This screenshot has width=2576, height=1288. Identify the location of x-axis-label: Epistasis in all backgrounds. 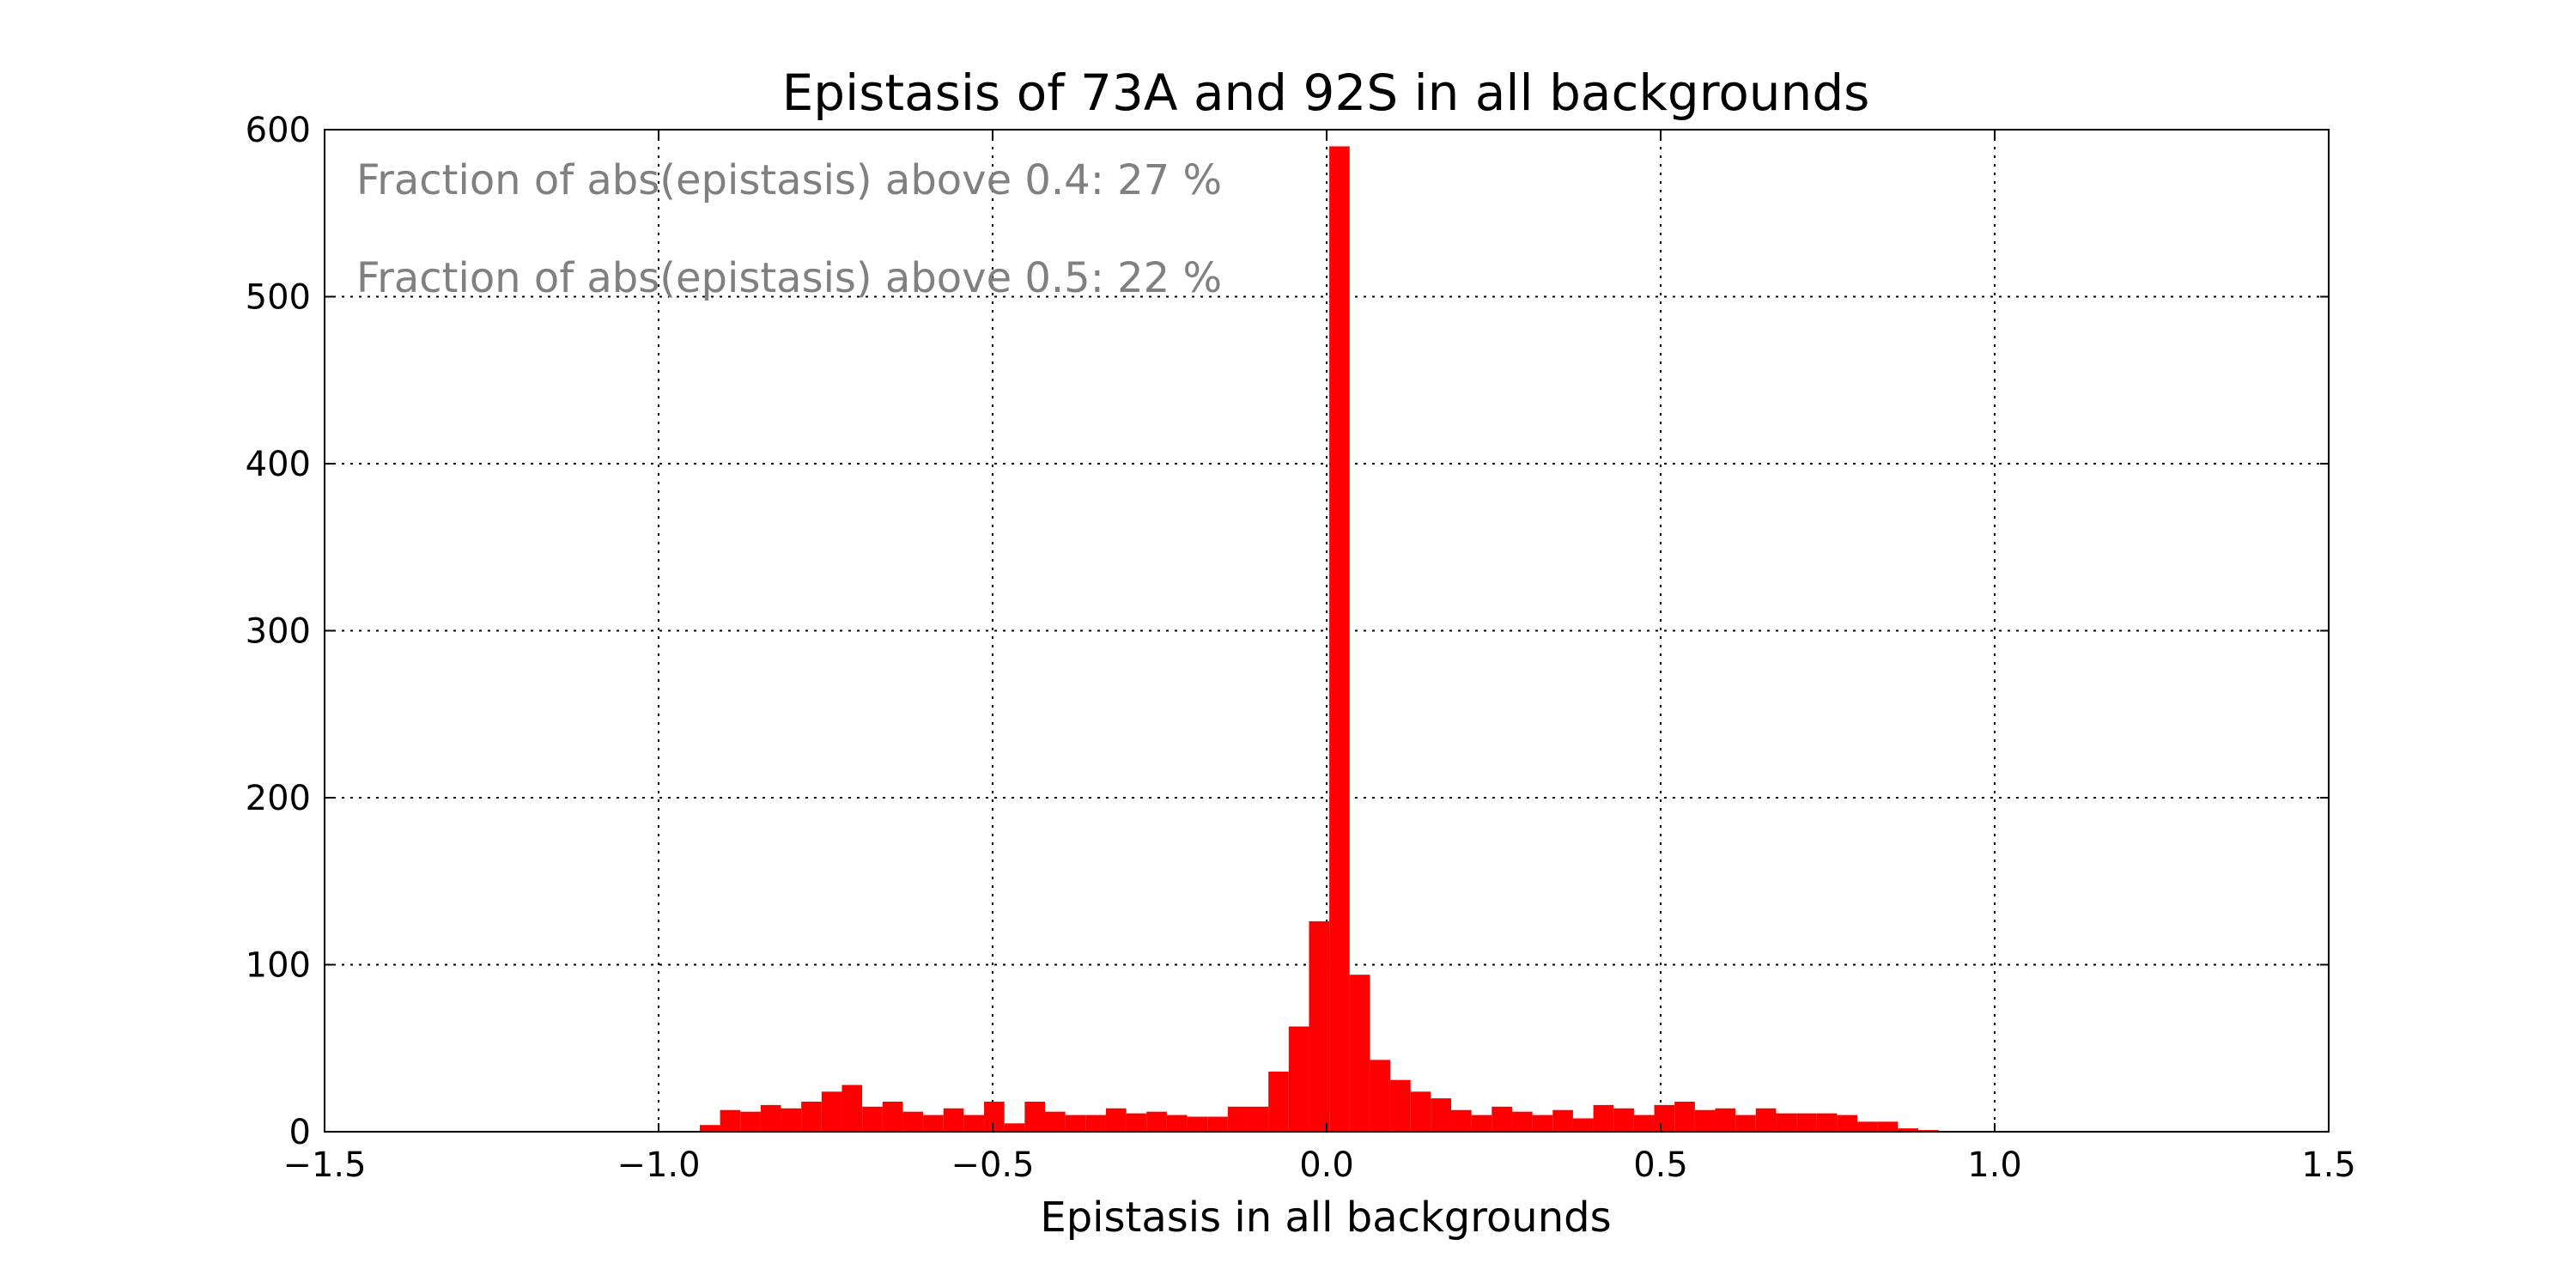
(1325, 1218).